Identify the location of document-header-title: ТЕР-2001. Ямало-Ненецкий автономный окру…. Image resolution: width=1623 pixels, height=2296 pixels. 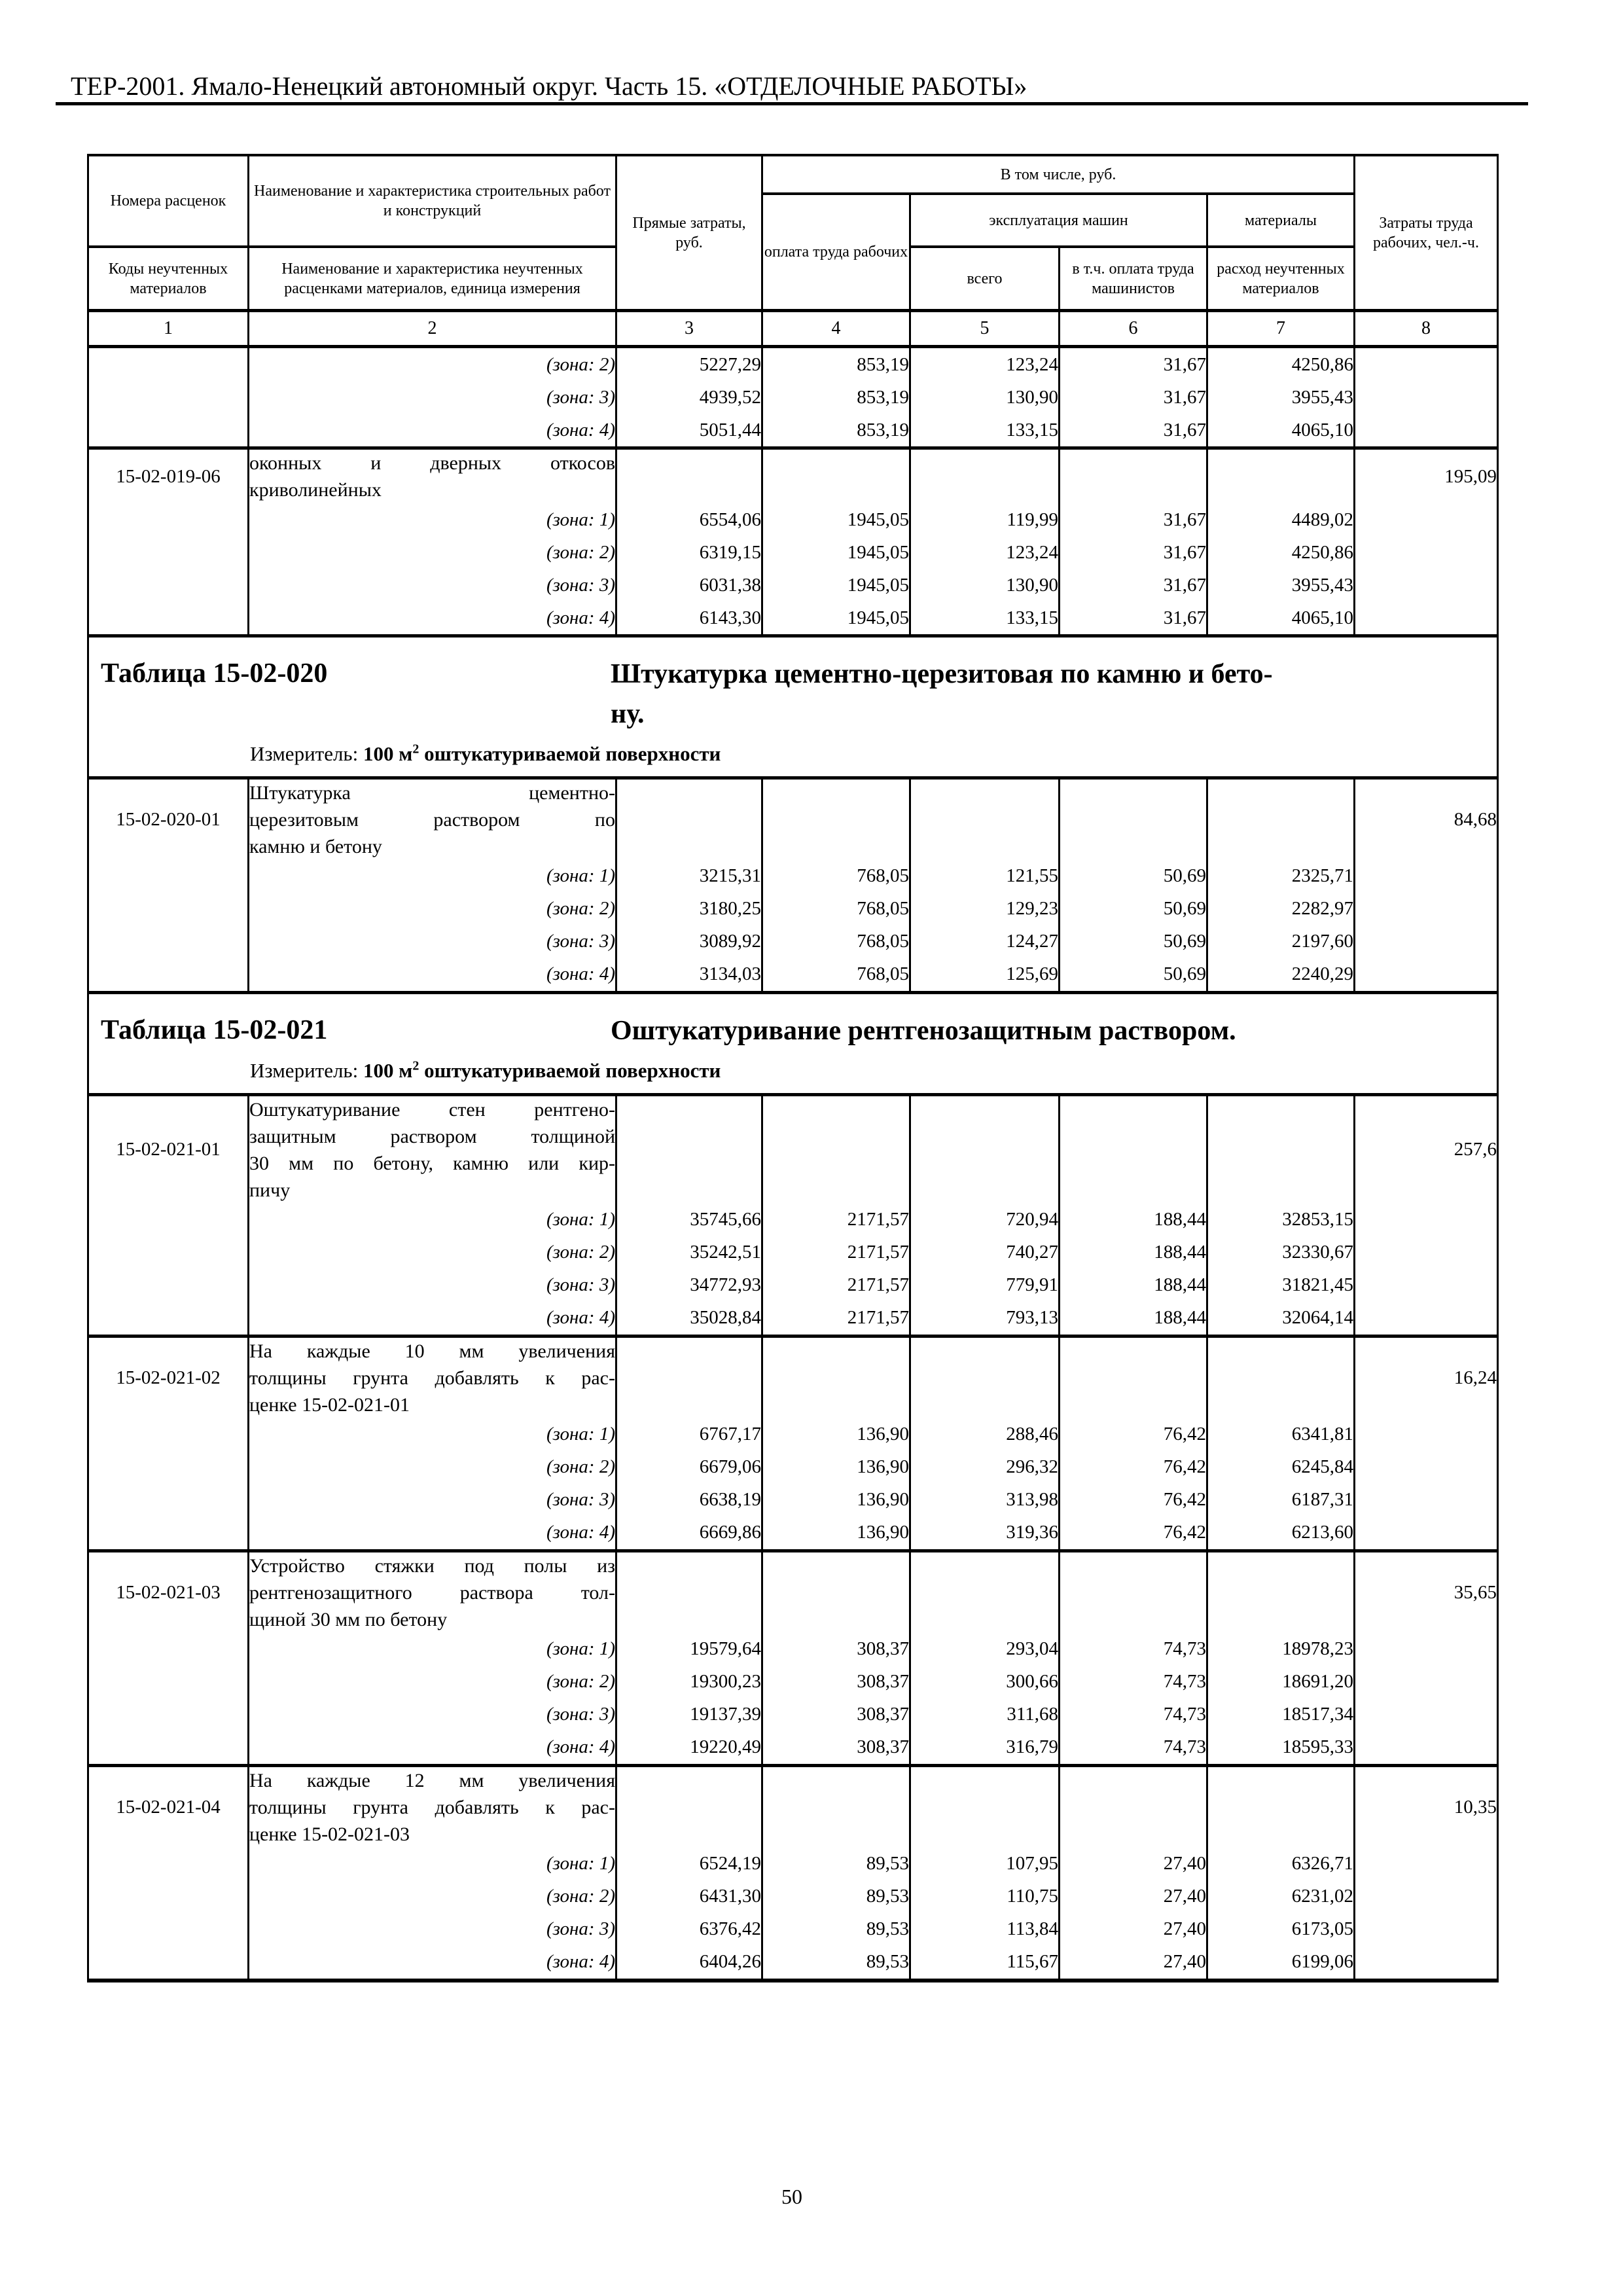
(549, 86).